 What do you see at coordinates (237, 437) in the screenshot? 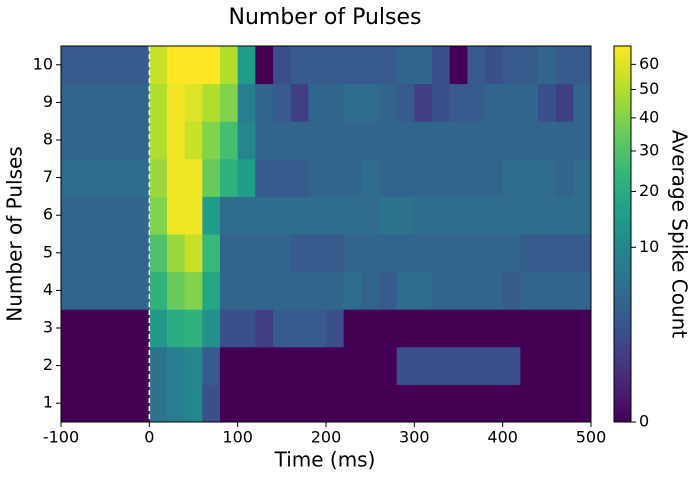
I see `x-tick-label: 100` at bounding box center [237, 437].